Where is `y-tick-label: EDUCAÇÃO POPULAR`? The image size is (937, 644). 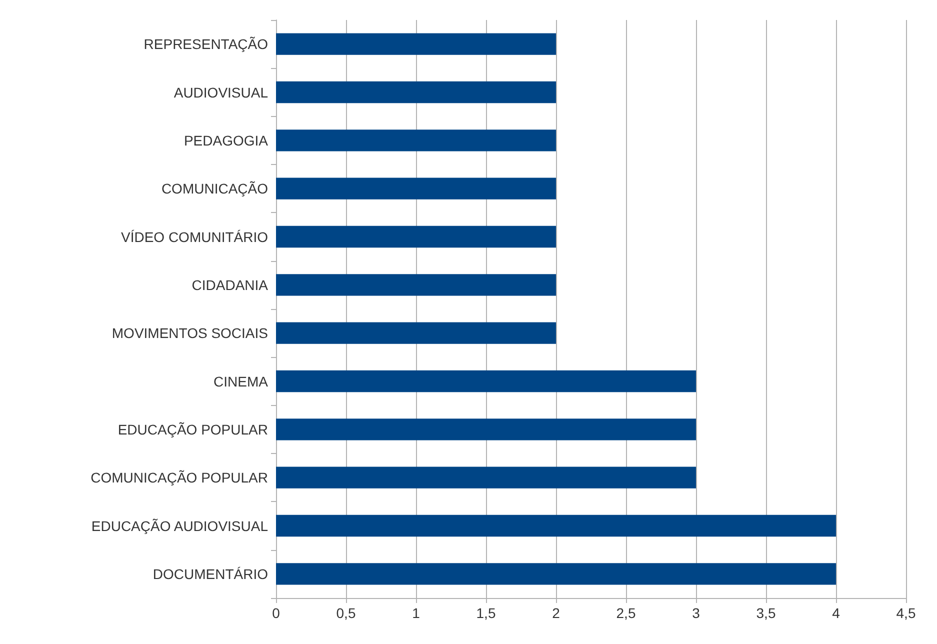
y-tick-label: EDUCAÇÃO POPULAR is located at coordinates (193, 429).